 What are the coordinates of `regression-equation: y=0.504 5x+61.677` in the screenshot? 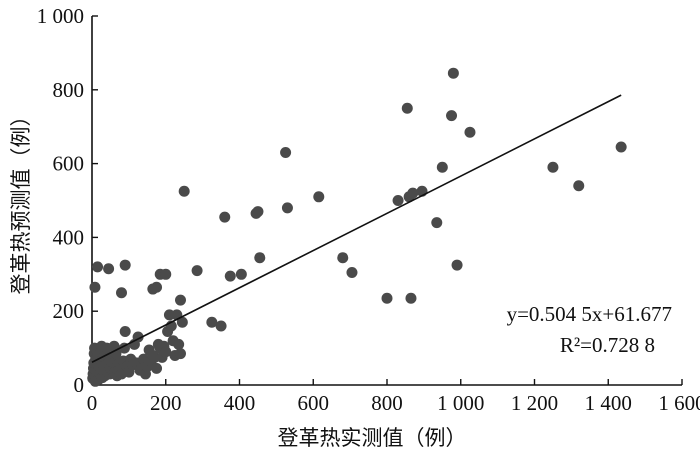 It's located at (589, 314).